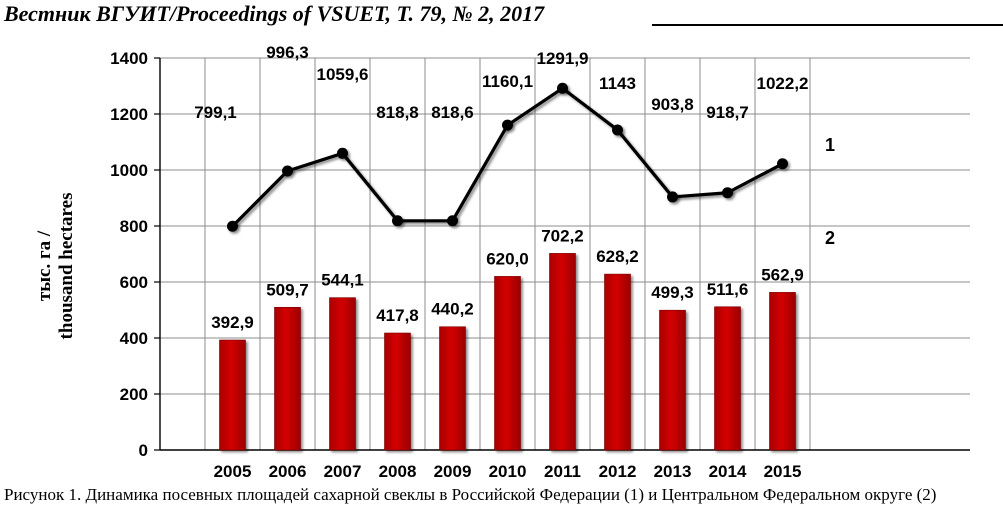 The image size is (1003, 529). I want to click on bar-2008, so click(397, 391).